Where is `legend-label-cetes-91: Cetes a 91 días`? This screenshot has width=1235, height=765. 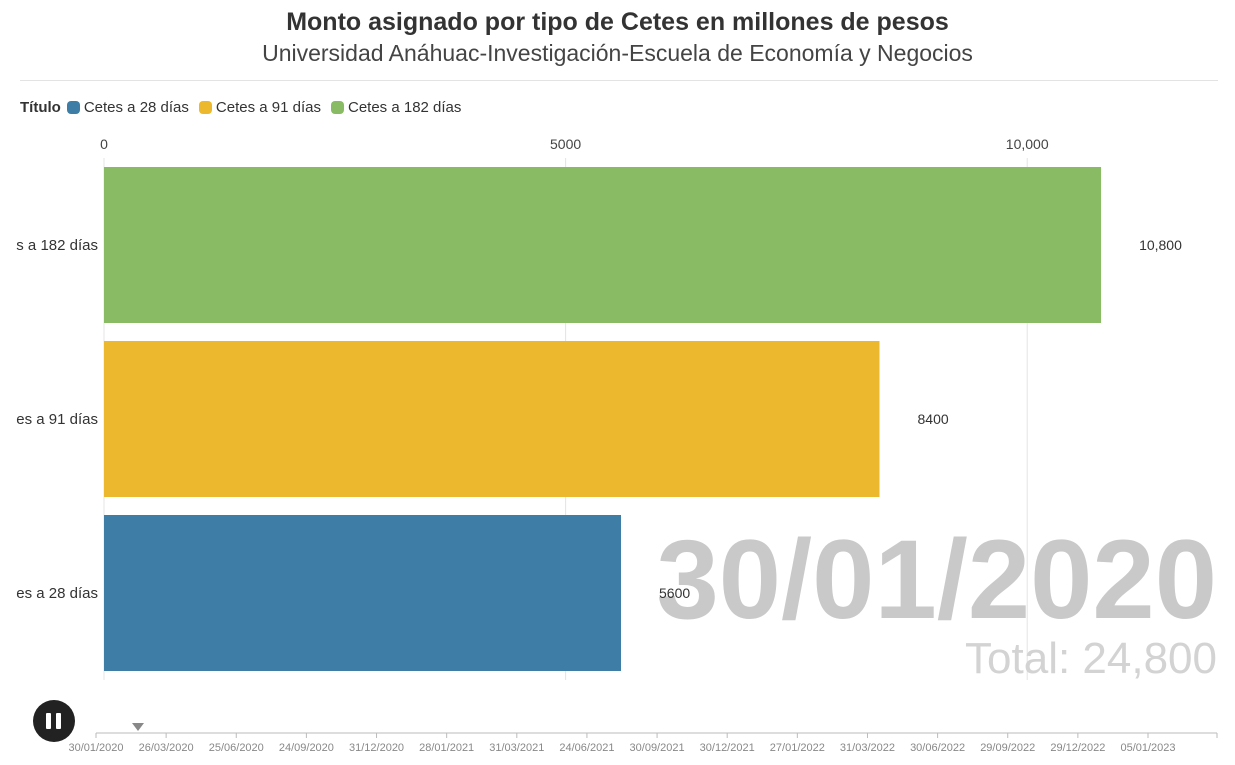 legend-label-cetes-91: Cetes a 91 días is located at coordinates (268, 107).